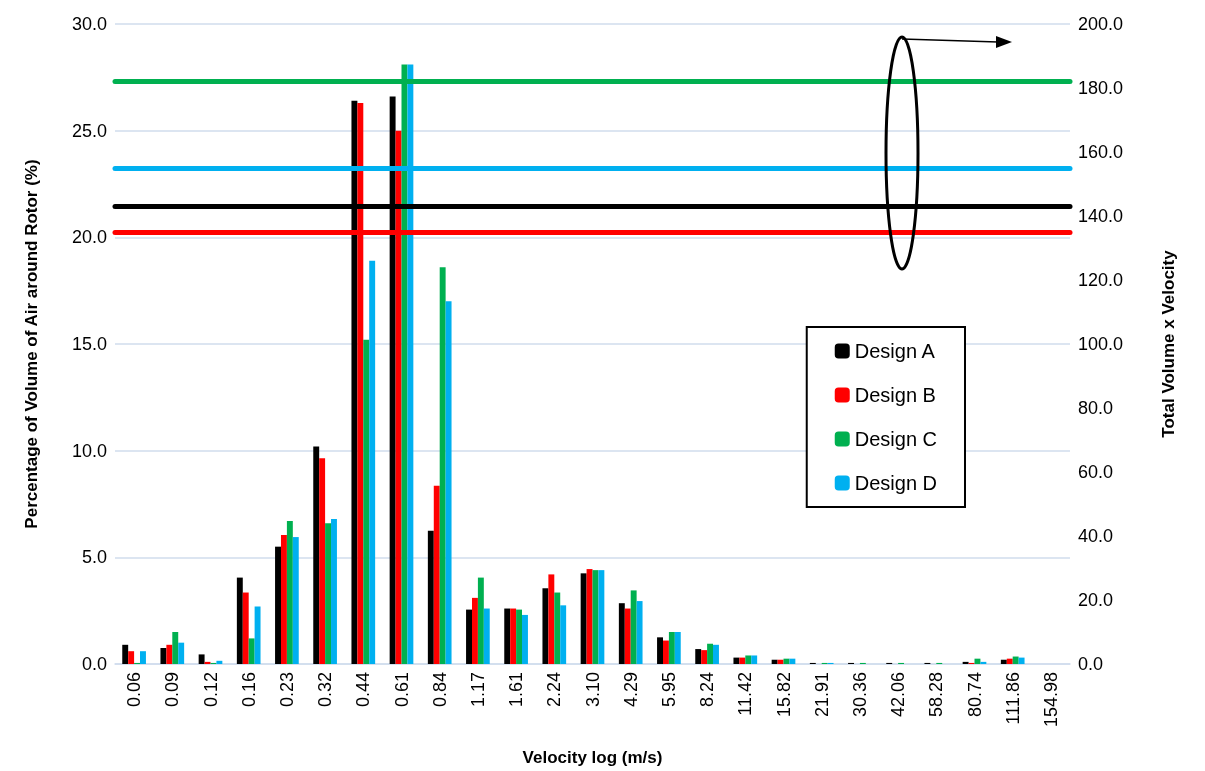 The width and height of the screenshot is (1205, 771). I want to click on x-tick-label: 1.61, so click(516, 690).